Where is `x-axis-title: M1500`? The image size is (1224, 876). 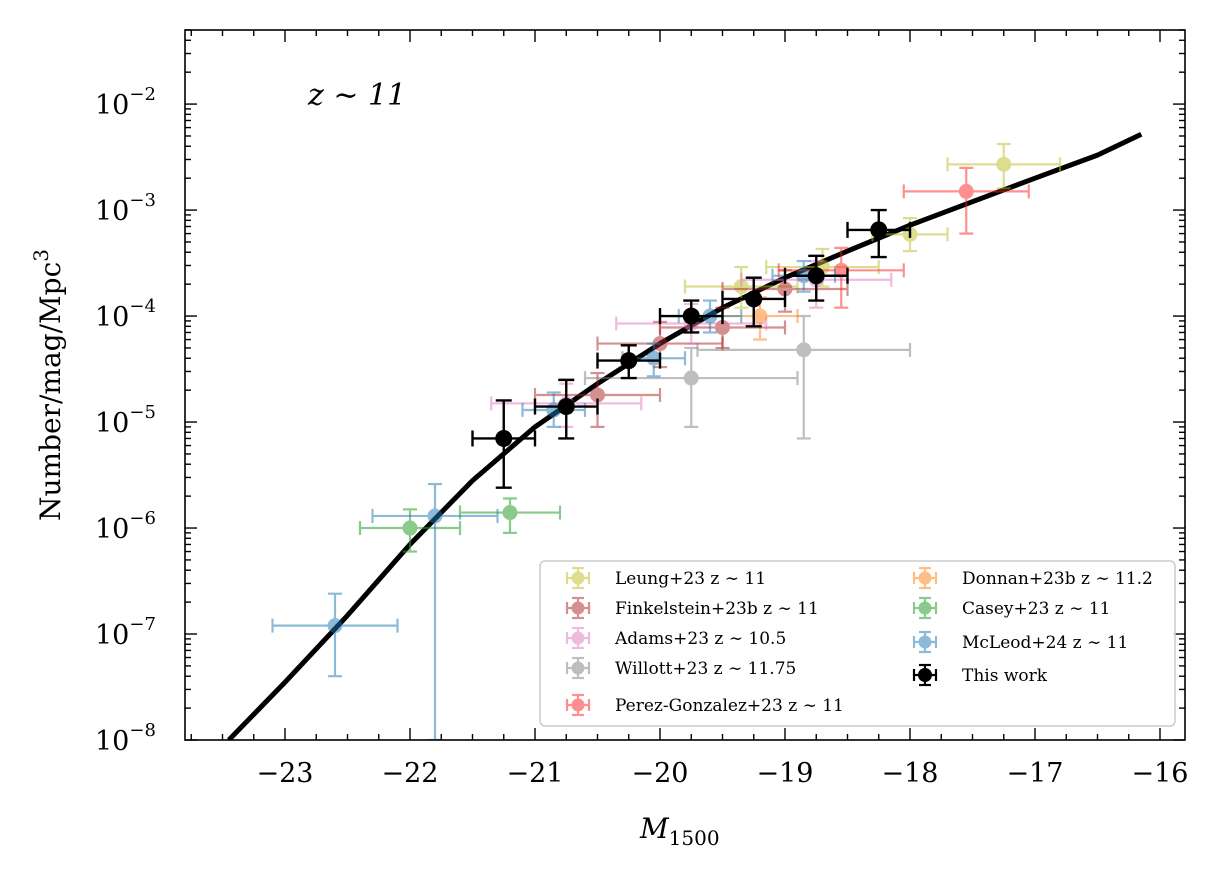 x-axis-title: M1500 is located at coordinates (679, 831).